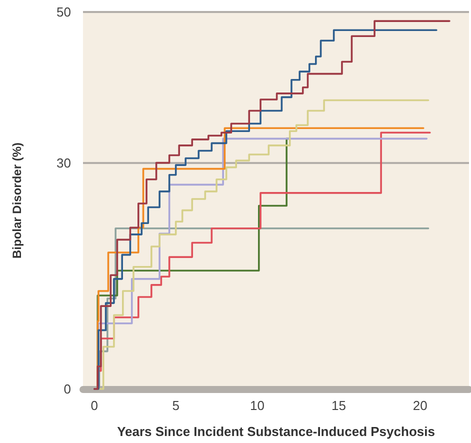 The image size is (471, 443). What do you see at coordinates (276, 431) in the screenshot?
I see `x-axis-title: Years Since Incident Substance-Induced Psychosis` at bounding box center [276, 431].